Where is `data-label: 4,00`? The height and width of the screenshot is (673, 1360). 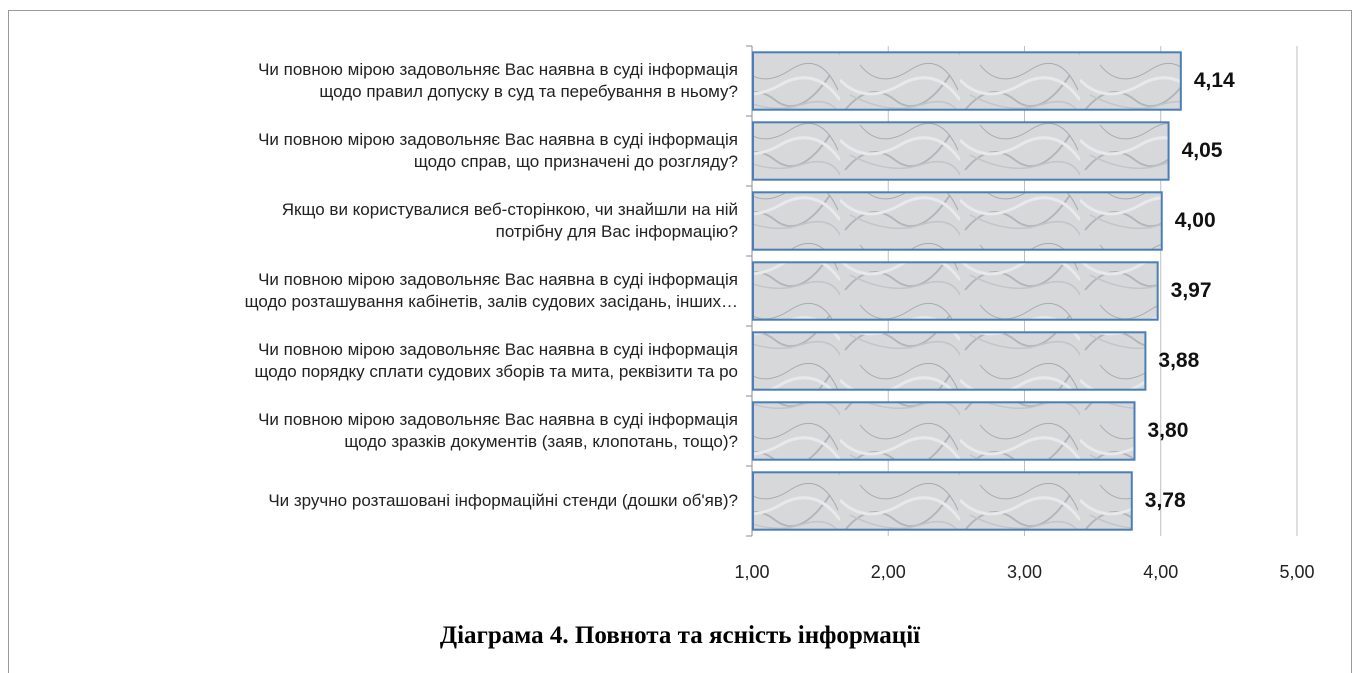 data-label: 4,00 is located at coordinates (1195, 220).